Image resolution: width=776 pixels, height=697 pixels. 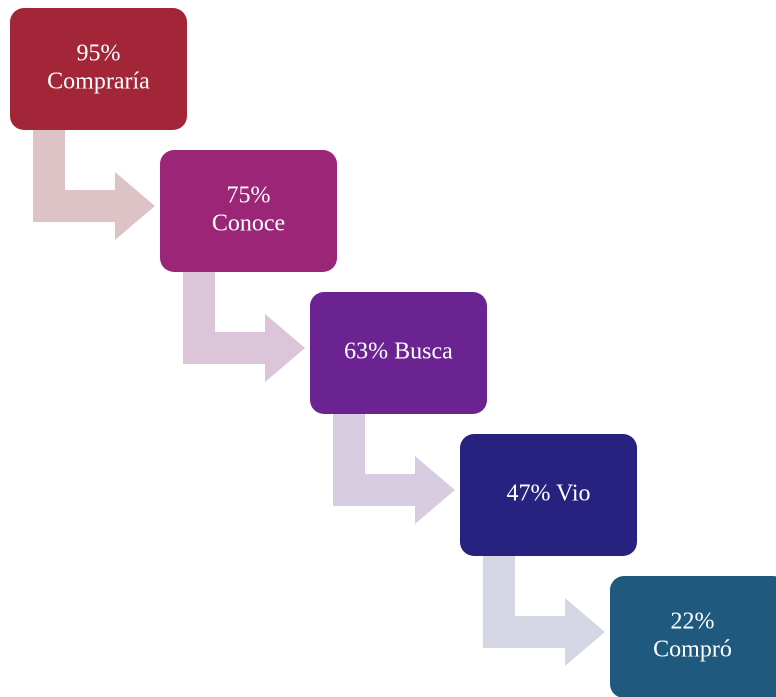 I want to click on step-label: 47% Vio, so click(x=548, y=494).